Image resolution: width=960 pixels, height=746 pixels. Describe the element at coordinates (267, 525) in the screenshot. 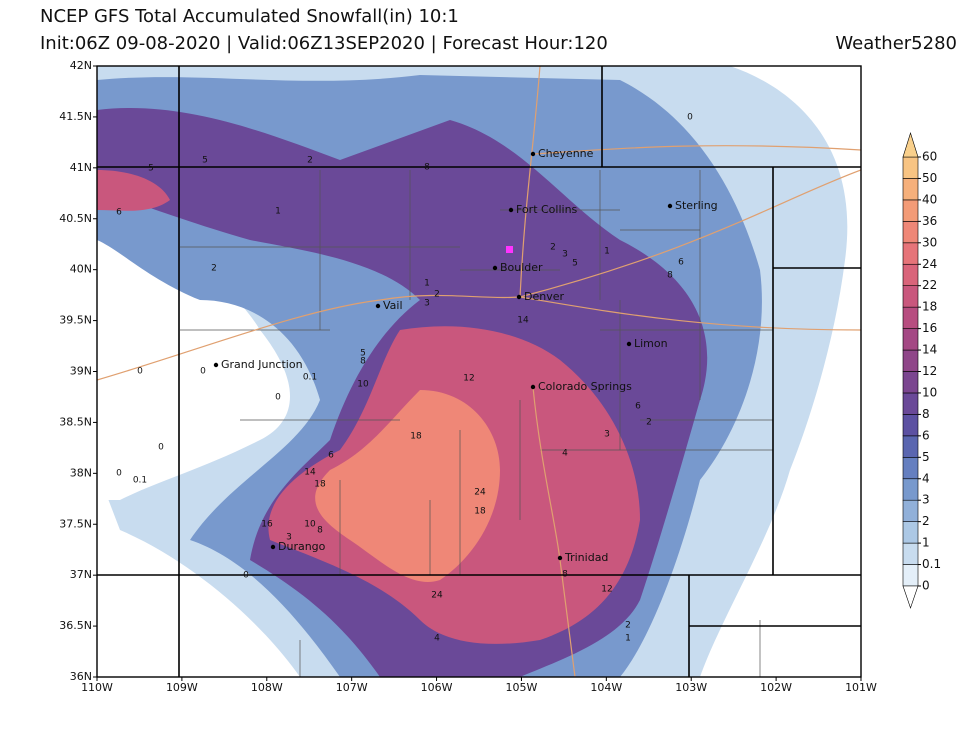

I see `contour-label: 16` at that location.